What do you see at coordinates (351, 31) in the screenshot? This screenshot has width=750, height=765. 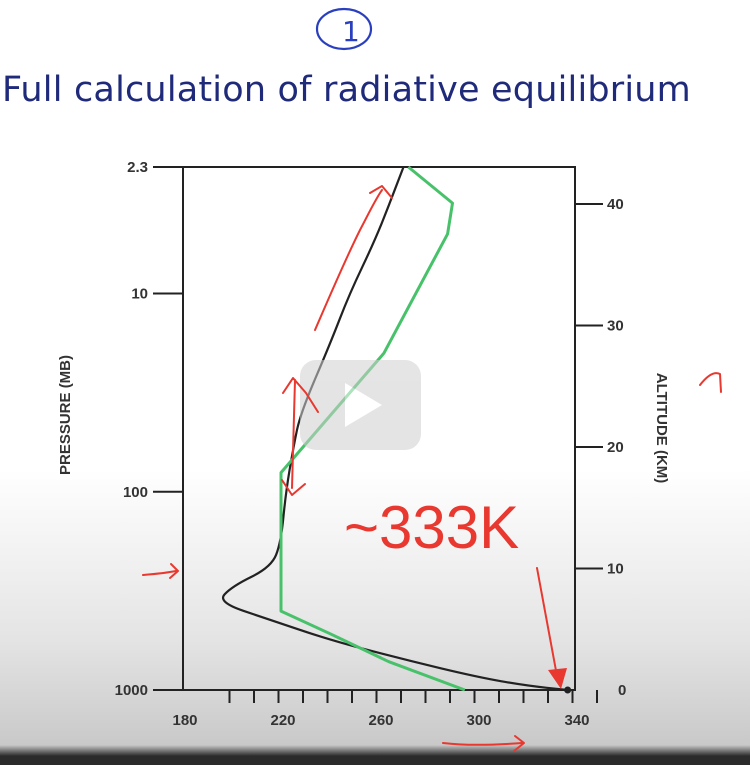 I see `handwritten-digit: 1` at bounding box center [351, 31].